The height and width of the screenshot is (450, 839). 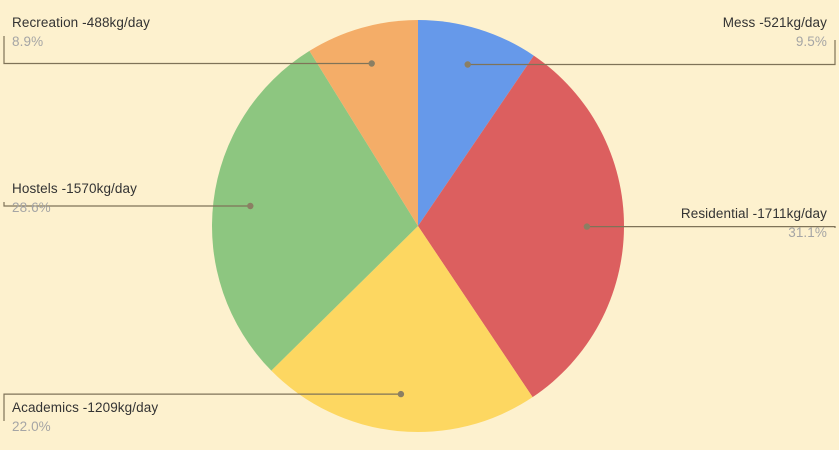 What do you see at coordinates (28, 41) in the screenshot?
I see `pie-label-recreation-percent: 8.9%` at bounding box center [28, 41].